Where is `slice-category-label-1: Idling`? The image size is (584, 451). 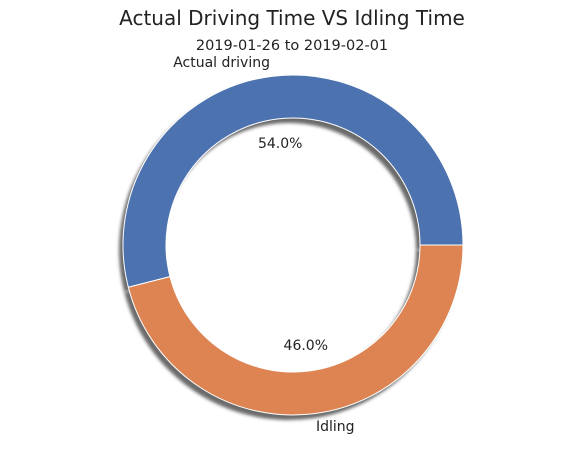
slice-category-label-1: Idling is located at coordinates (335, 427).